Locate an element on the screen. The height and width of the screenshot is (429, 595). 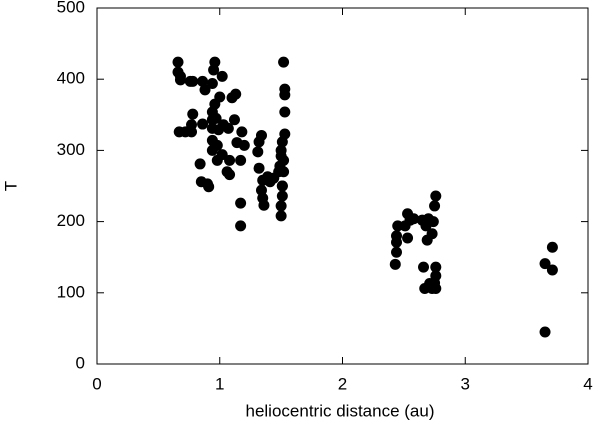
y-tick-label: 500 is located at coordinates (71, 8).